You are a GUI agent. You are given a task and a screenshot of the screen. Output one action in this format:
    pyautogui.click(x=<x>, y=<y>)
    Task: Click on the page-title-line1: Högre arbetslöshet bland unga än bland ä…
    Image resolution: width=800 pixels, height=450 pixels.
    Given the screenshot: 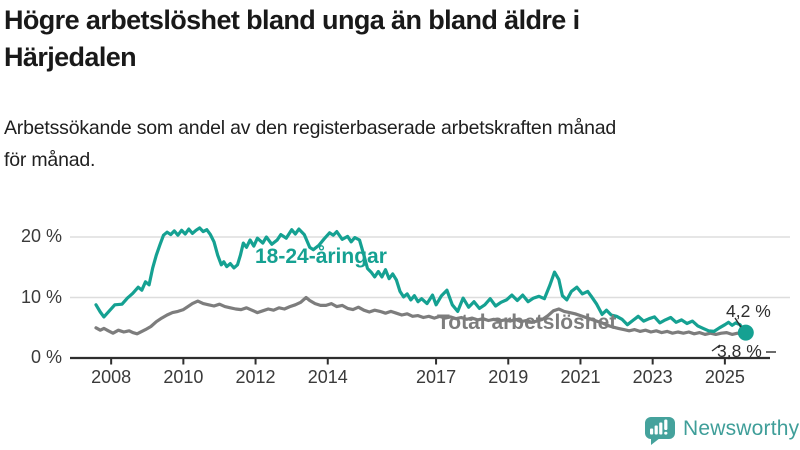 What is the action you would take?
    pyautogui.click(x=292, y=20)
    